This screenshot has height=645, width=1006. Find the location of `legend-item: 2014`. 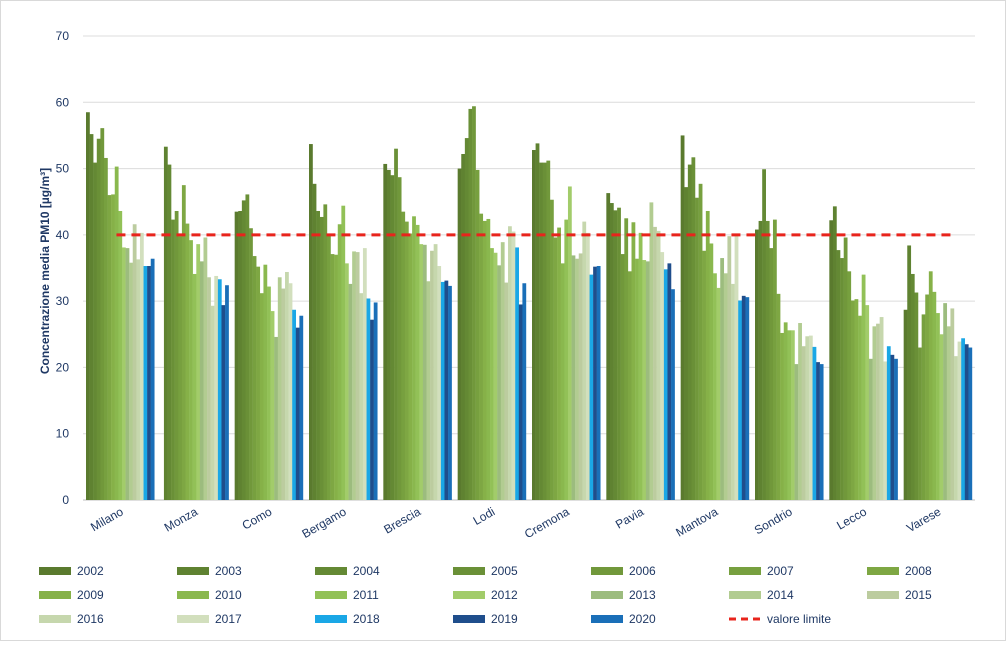

legend-item: 2014 is located at coordinates (761, 595).